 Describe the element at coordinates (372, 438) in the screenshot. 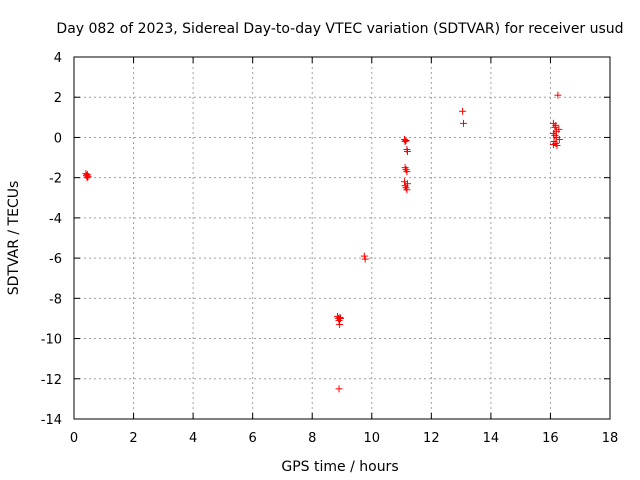

I see `x-tick-label: 10` at that location.